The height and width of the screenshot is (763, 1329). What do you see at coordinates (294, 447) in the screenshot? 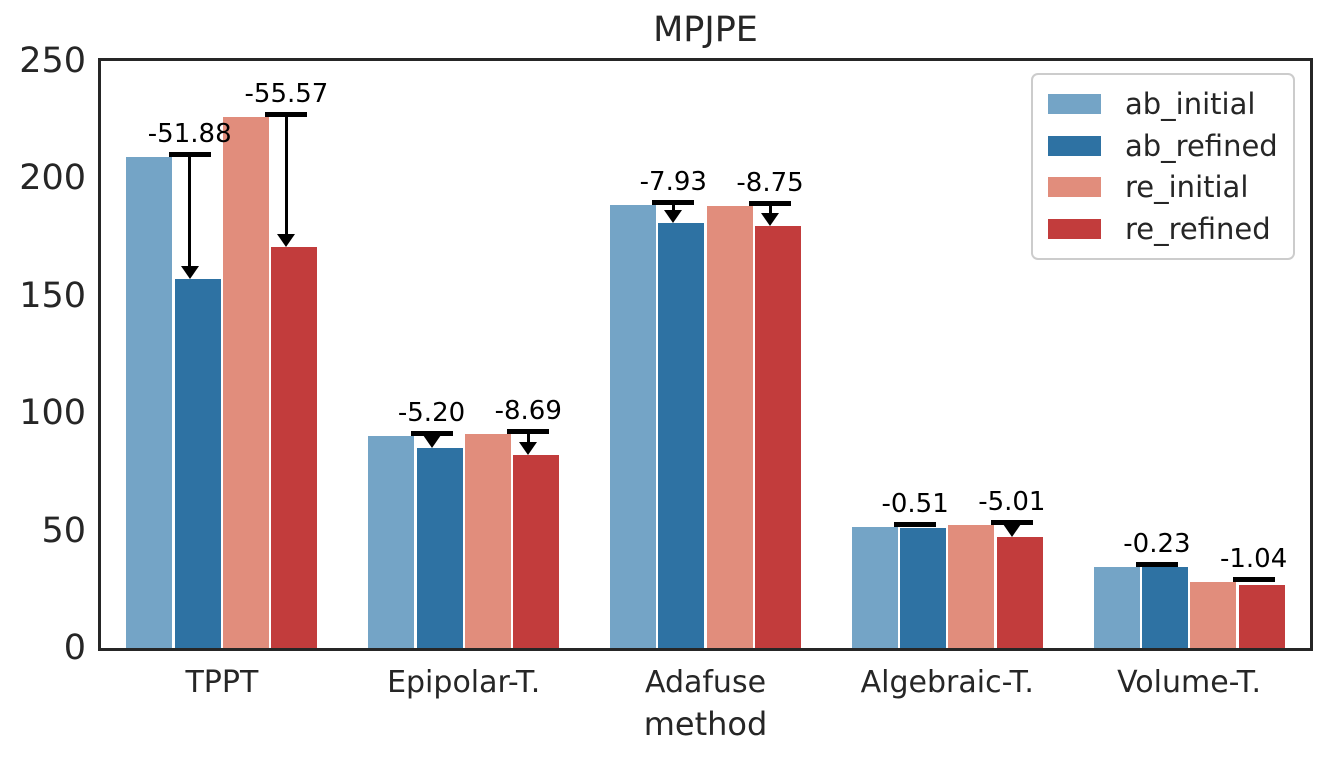
I see `bar-re_refined-TPPT` at bounding box center [294, 447].